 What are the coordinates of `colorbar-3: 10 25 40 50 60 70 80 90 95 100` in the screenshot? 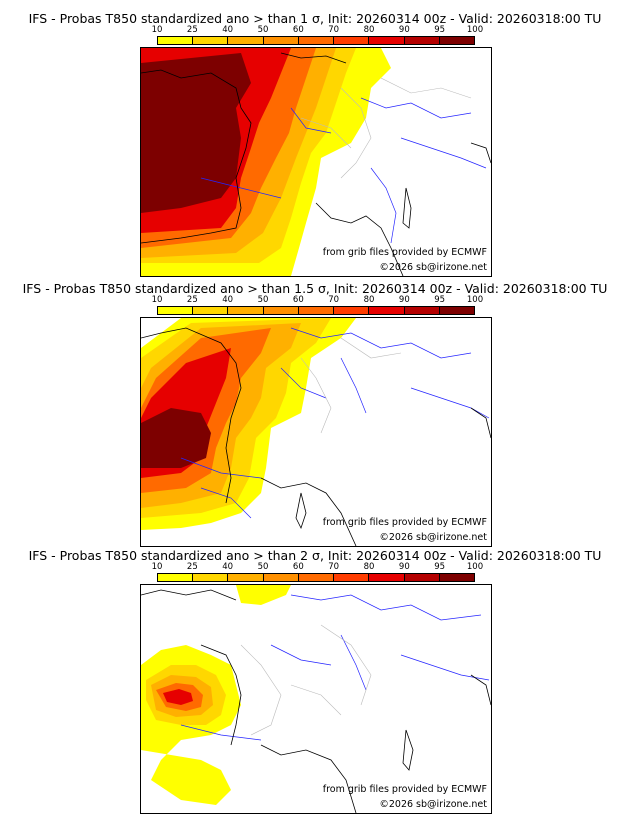 It's located at (318, 573).